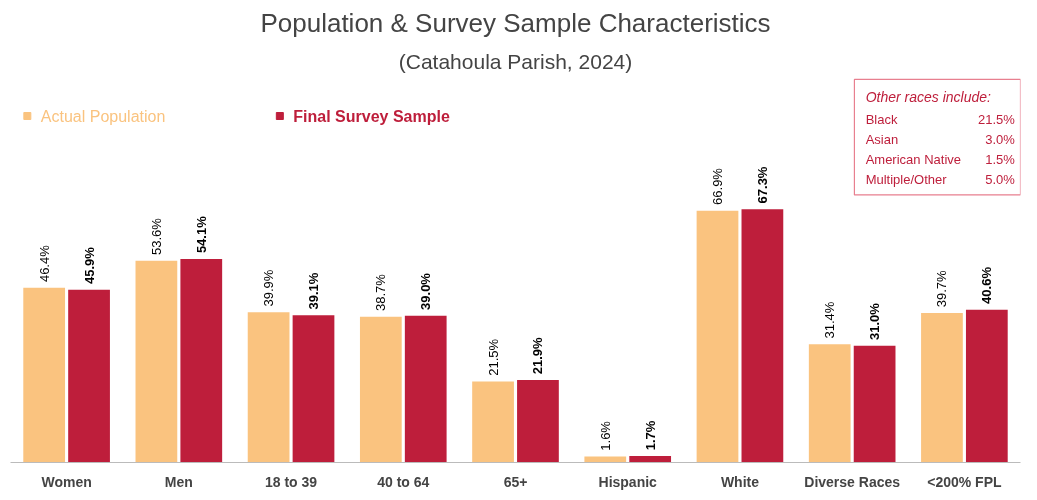 This screenshot has height=500, width=1037. I want to click on text: 3.0%, so click(1000, 140).